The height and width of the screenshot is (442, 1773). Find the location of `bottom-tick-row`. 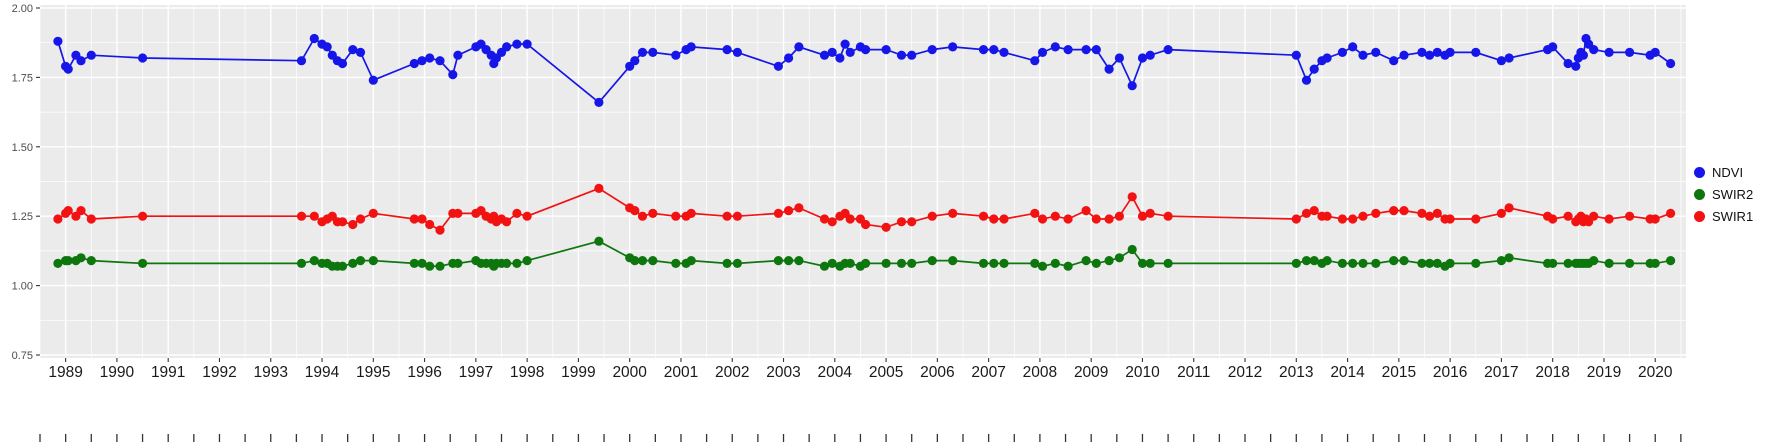

bottom-tick-row is located at coordinates (860, 438).